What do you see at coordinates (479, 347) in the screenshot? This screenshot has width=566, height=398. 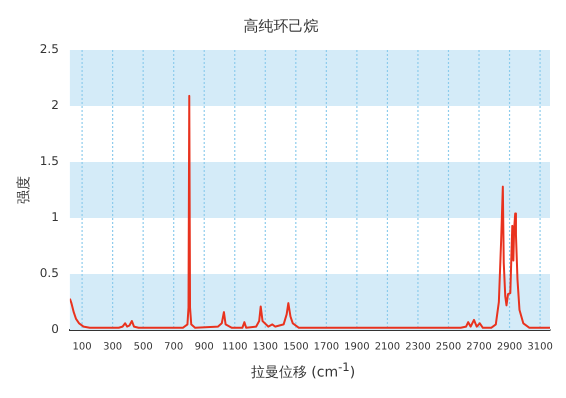 I see `x-tick-label: 2700` at bounding box center [479, 347].